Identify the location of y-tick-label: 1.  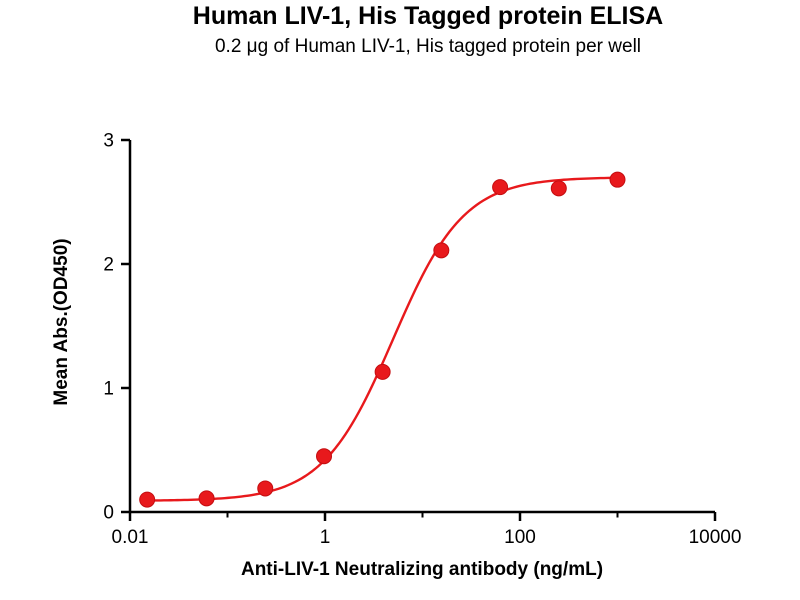
(108, 389).